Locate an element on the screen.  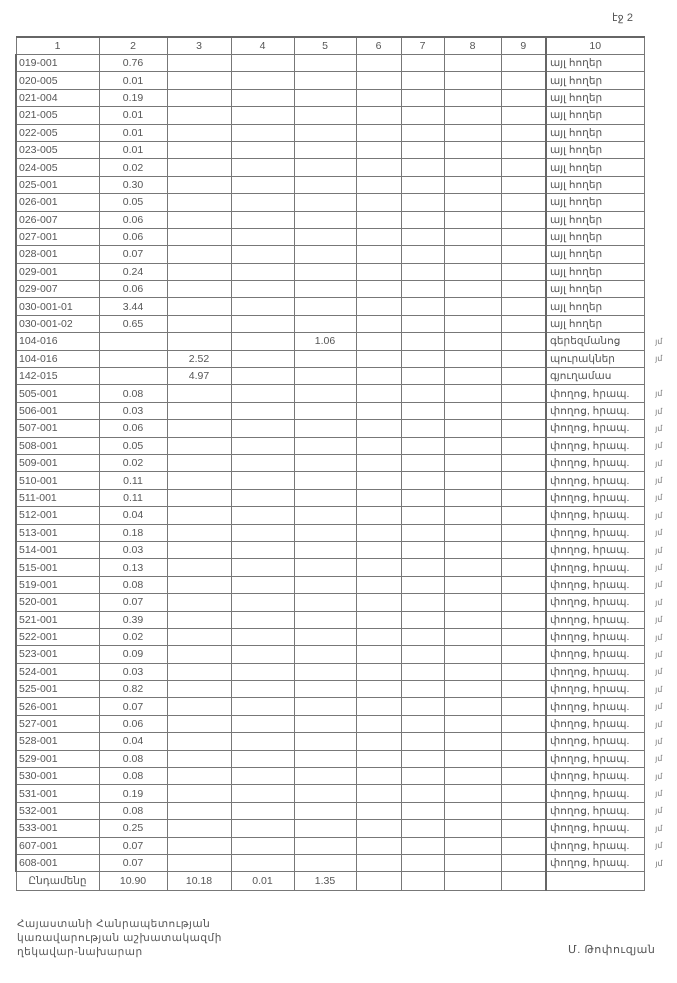
parcel-code: 030-001-01 is located at coordinates (57, 306).